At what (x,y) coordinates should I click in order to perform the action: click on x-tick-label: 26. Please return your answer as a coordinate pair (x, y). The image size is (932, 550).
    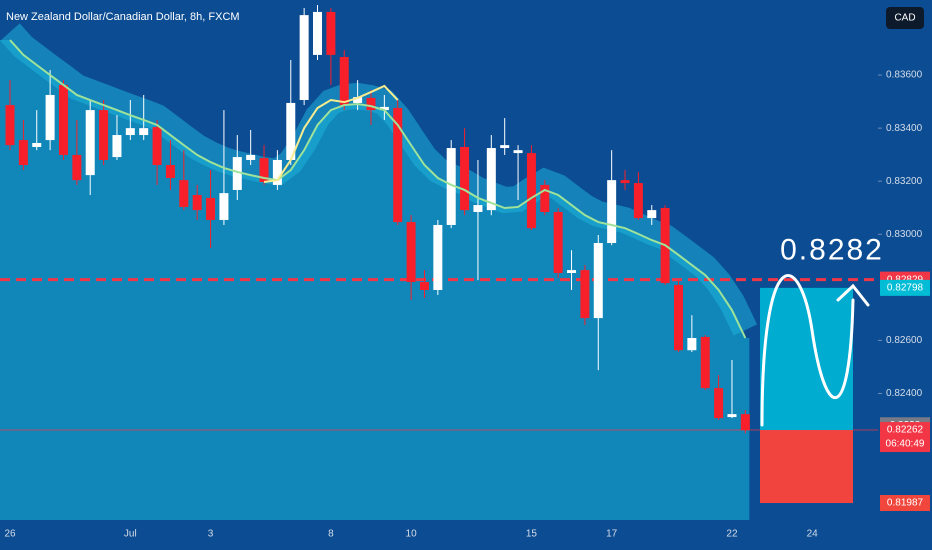
    Looking at the image, I should click on (10, 534).